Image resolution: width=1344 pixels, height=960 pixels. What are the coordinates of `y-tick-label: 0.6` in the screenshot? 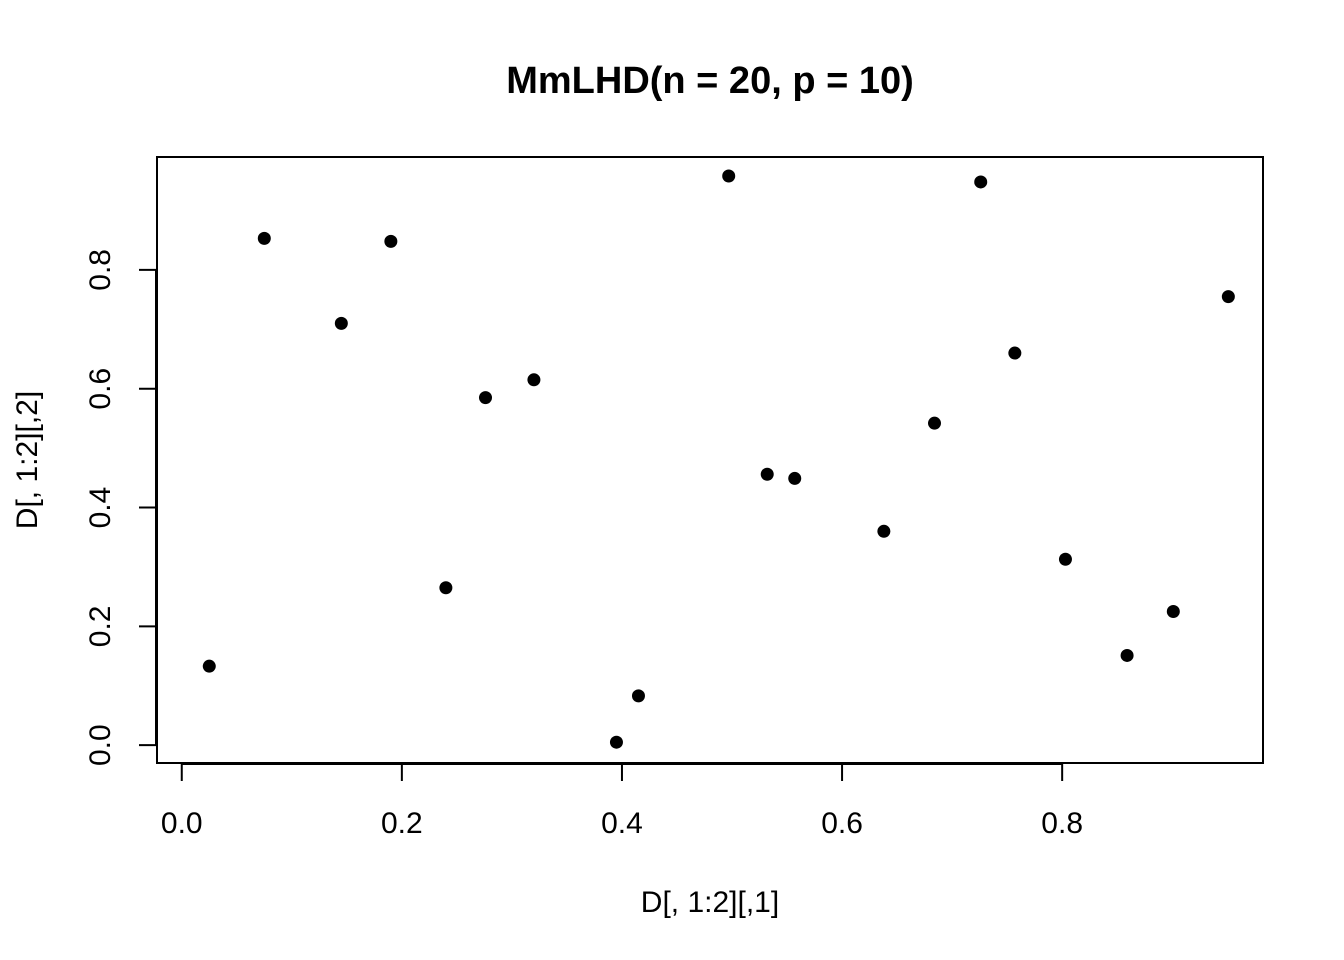 It's located at (100, 389).